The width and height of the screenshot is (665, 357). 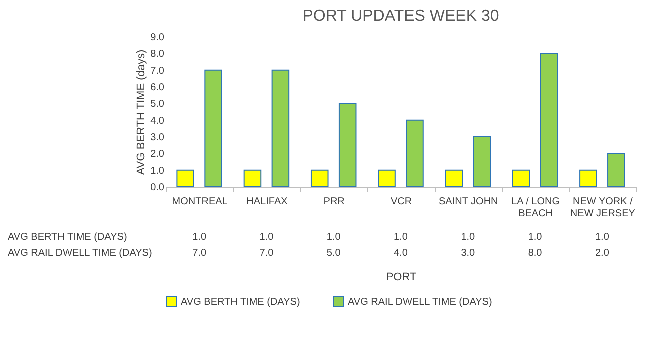 I want to click on y-tick-label: 2.0, so click(x=157, y=154).